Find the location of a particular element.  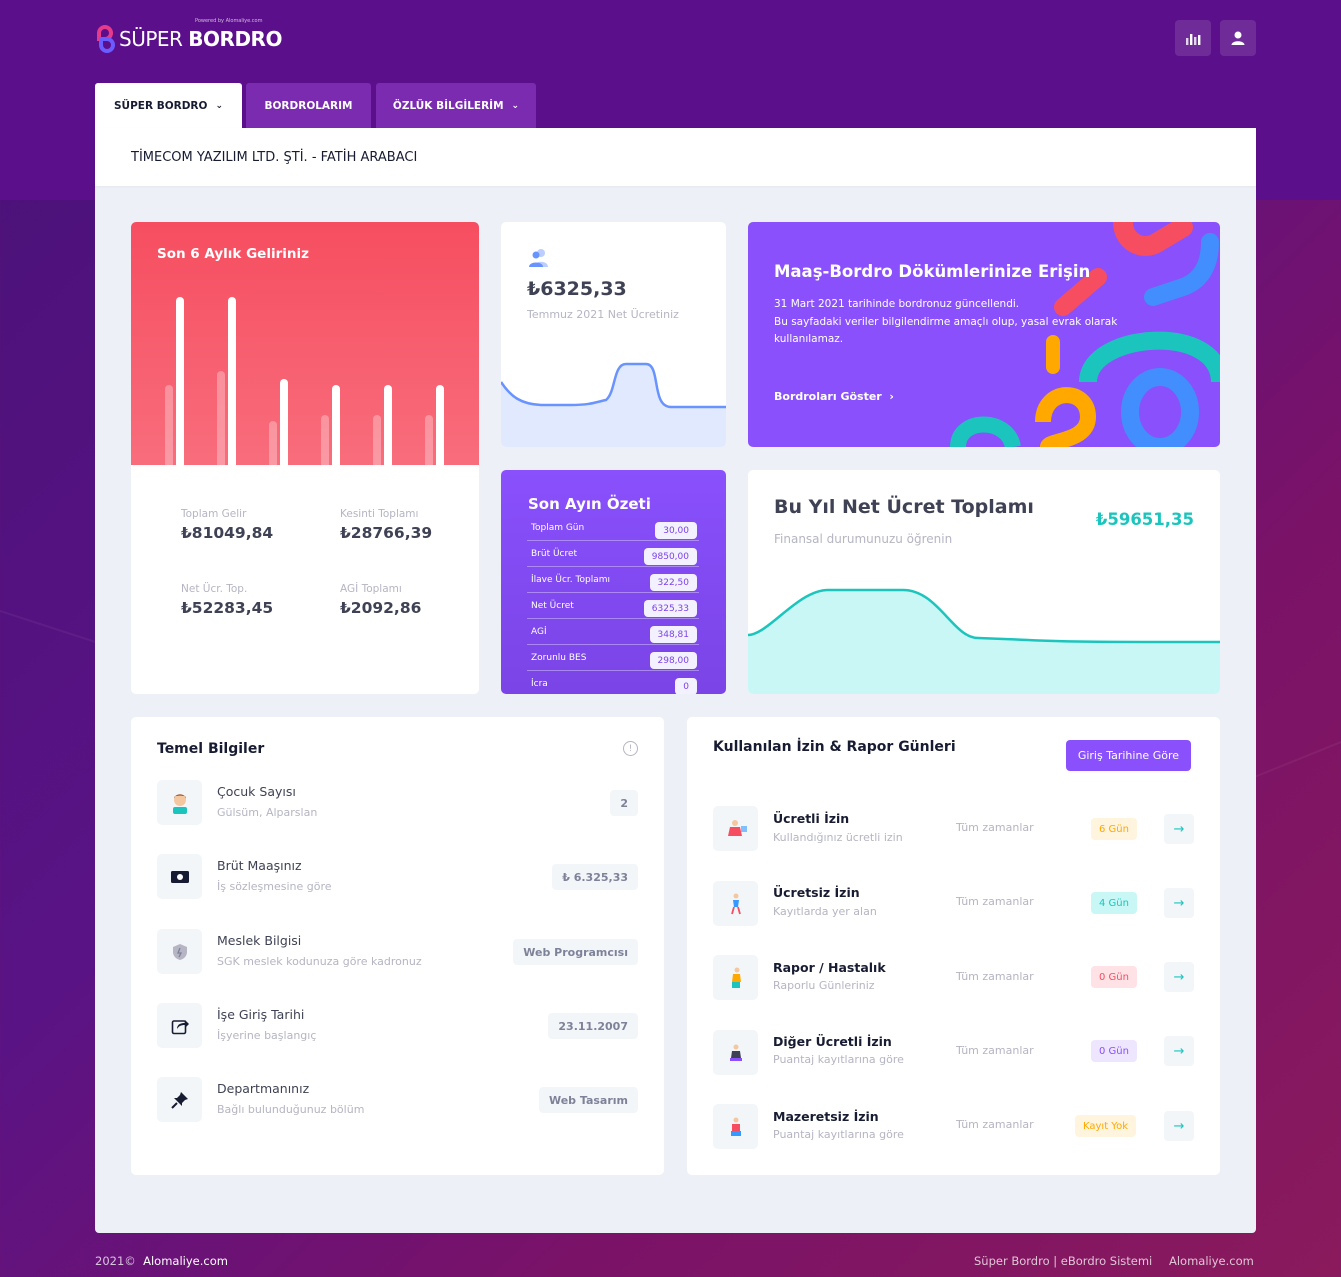

leave-title: Rapor / Hastalık is located at coordinates (829, 967).